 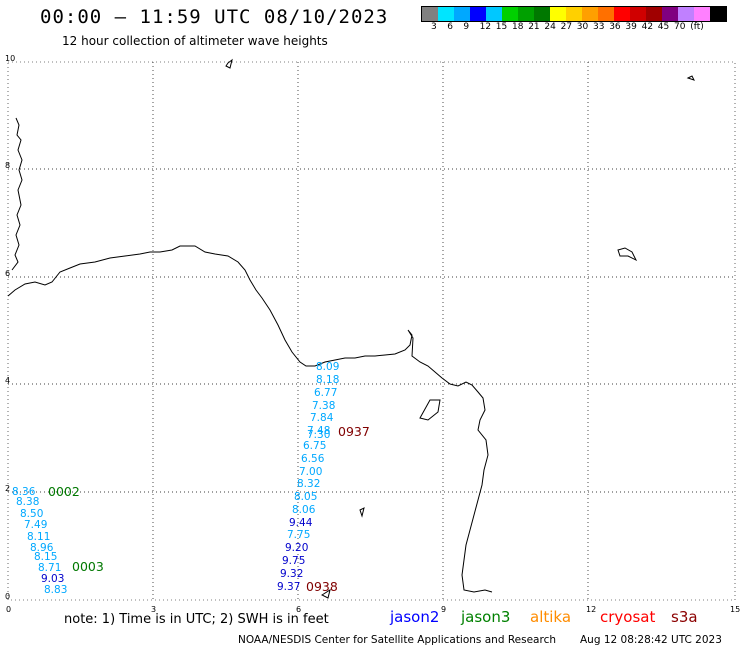 What do you see at coordinates (450, 27) in the screenshot?
I see `scale-label-1: 6` at bounding box center [450, 27].